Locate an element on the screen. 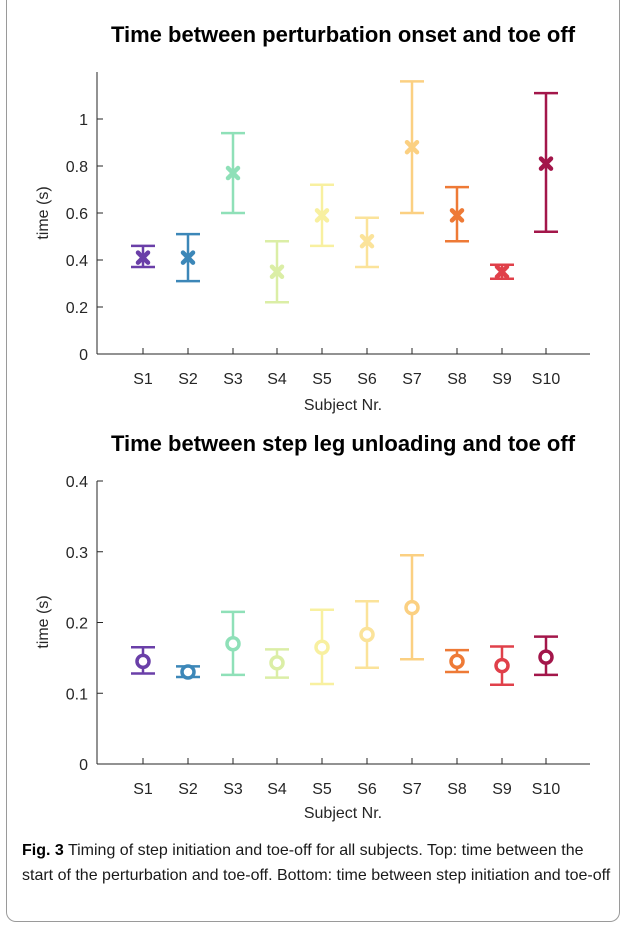 This screenshot has height=927, width=626. top-xtick-label: S1 is located at coordinates (143, 379).